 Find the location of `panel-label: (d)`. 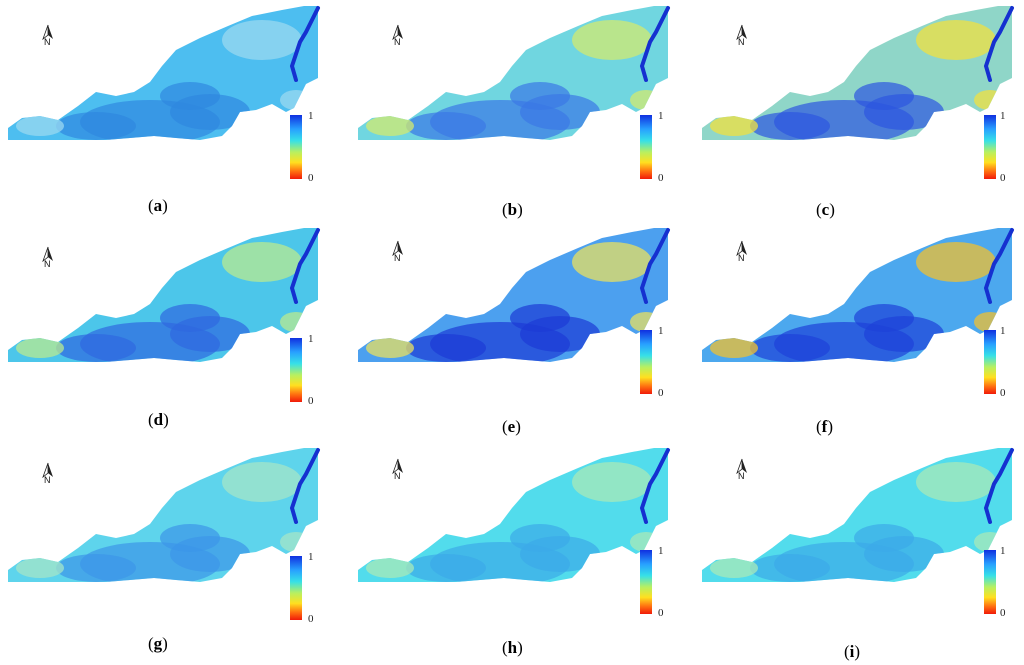

panel-label: (d) is located at coordinates (158, 419).